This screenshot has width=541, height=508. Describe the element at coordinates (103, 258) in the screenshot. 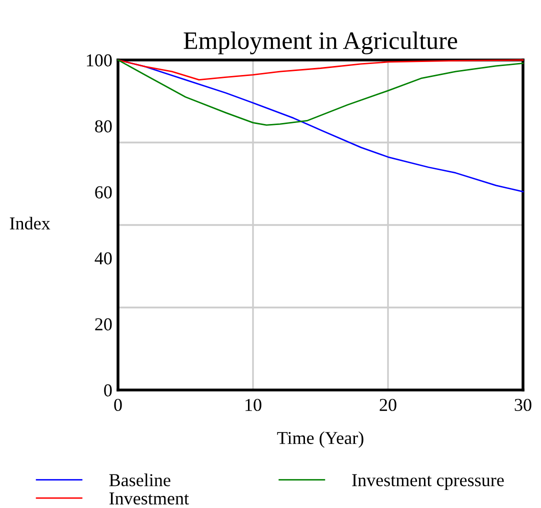

I see `y-tick-label: 40` at that location.